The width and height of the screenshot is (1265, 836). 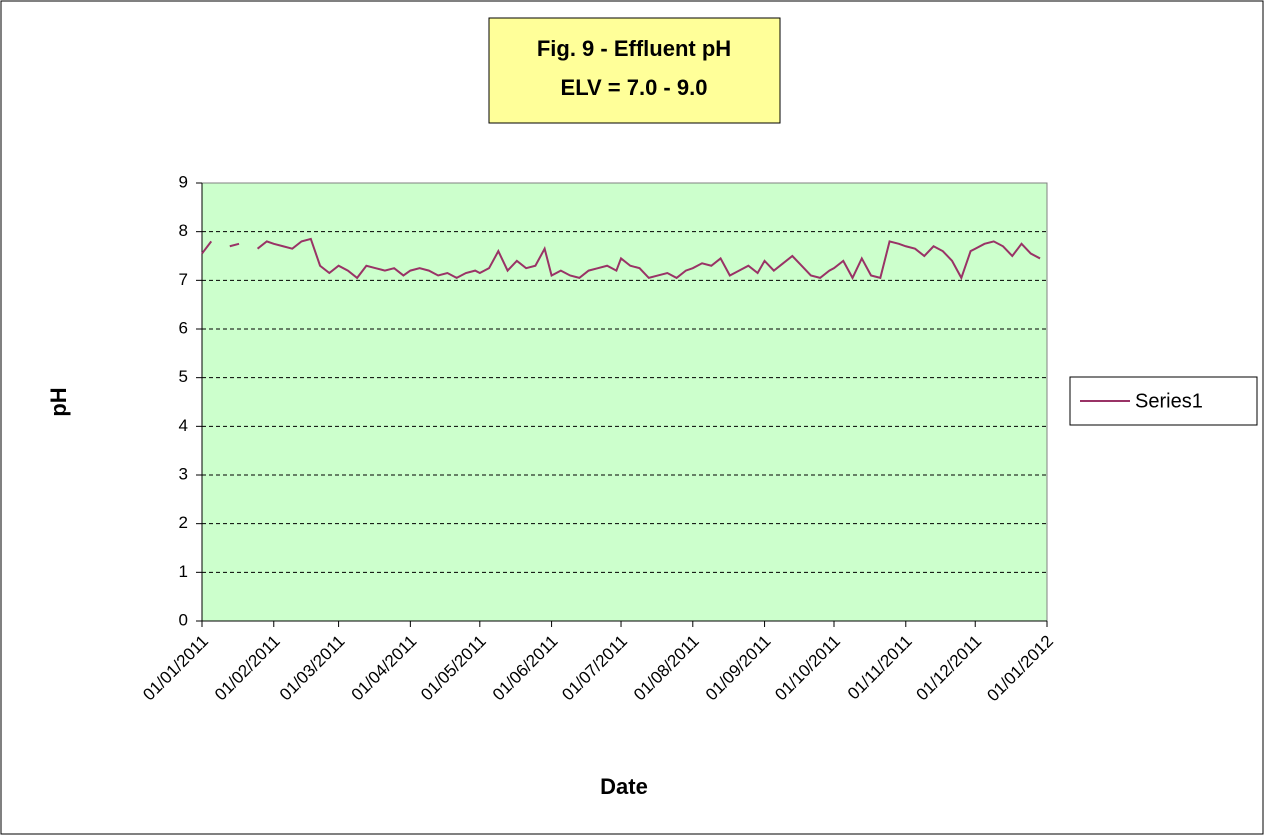 What do you see at coordinates (183, 327) in the screenshot?
I see `y-tick-label: 6` at bounding box center [183, 327].